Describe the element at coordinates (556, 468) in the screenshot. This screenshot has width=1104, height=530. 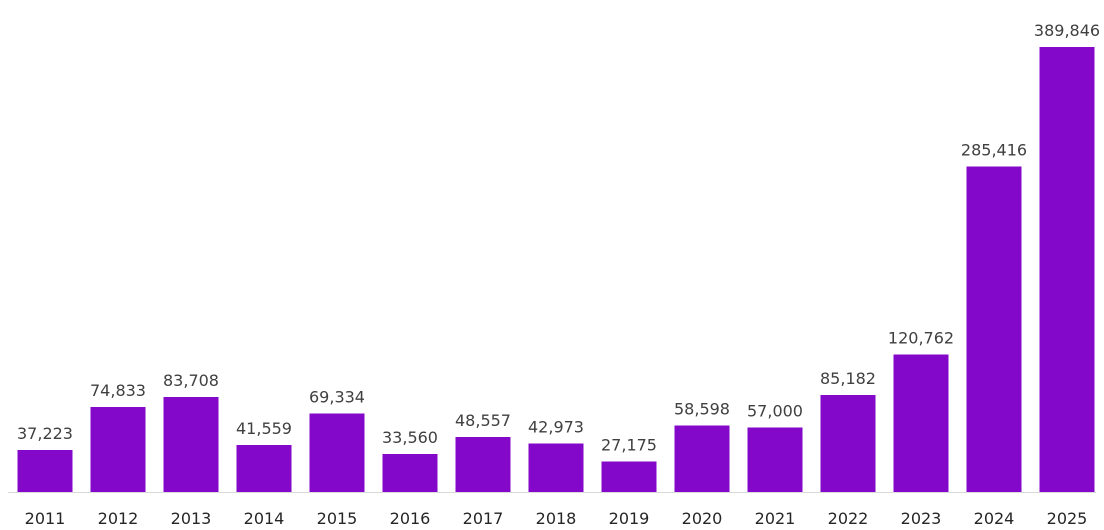
I see `bar-2018` at that location.